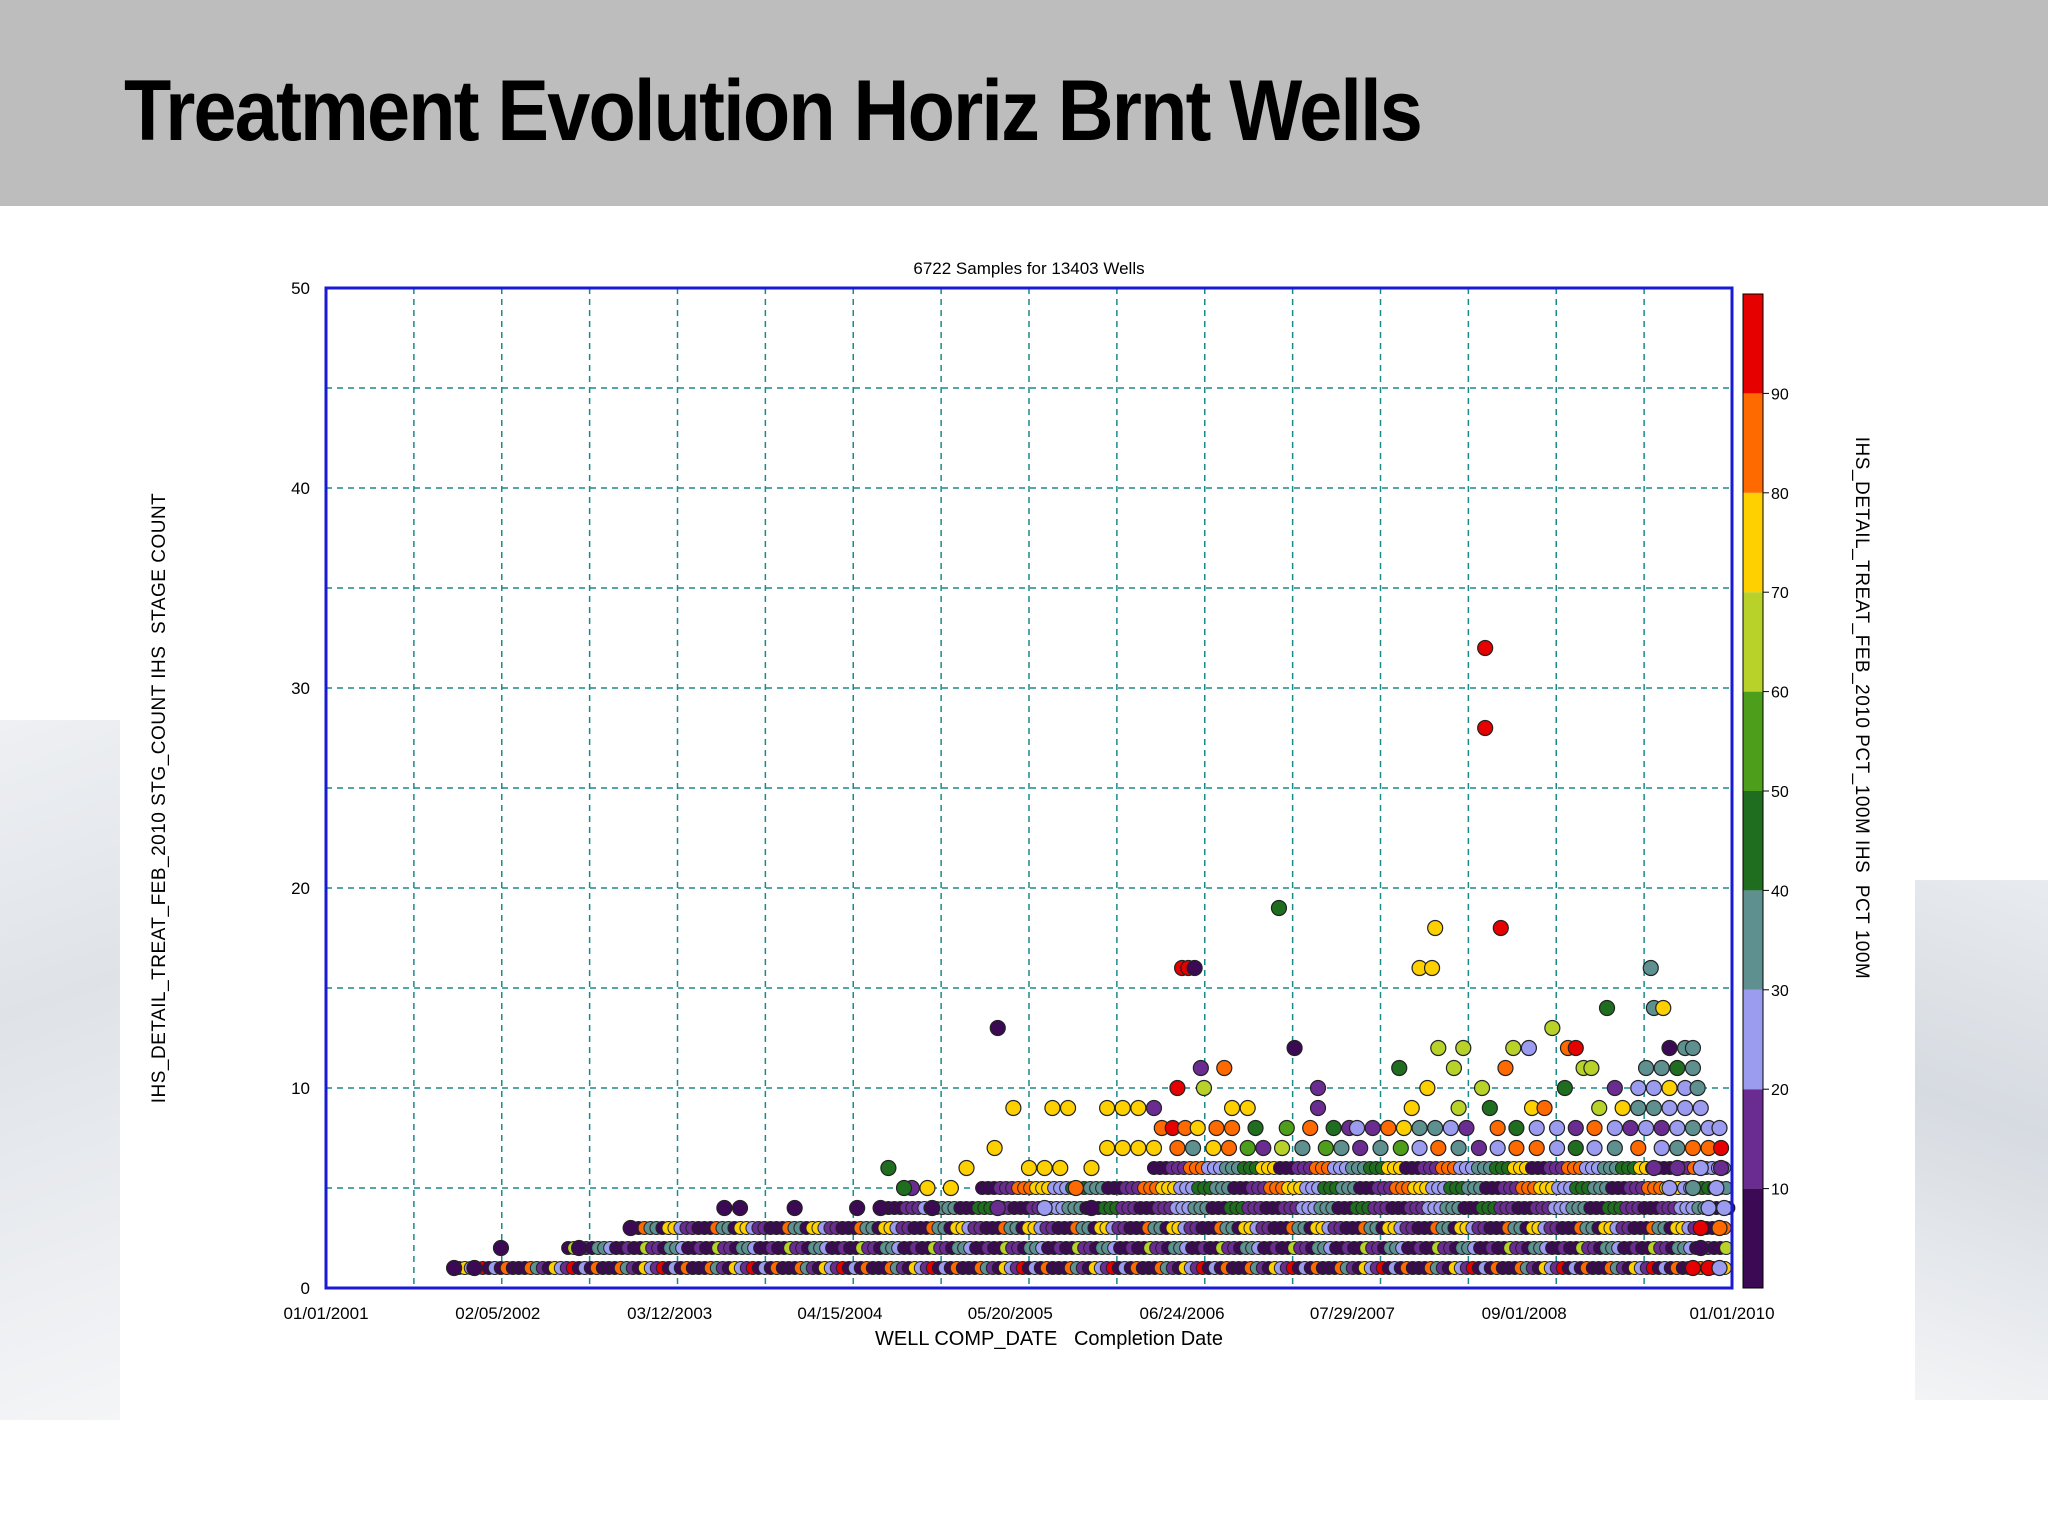 The image size is (2048, 1536). I want to click on dense-bands, so click(1093, 1218).